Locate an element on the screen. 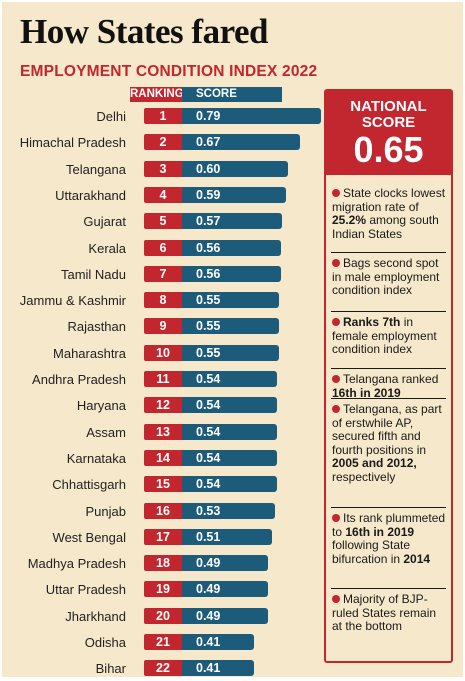  national-score-label: NATIONAL SCORE is located at coordinates (388, 115).